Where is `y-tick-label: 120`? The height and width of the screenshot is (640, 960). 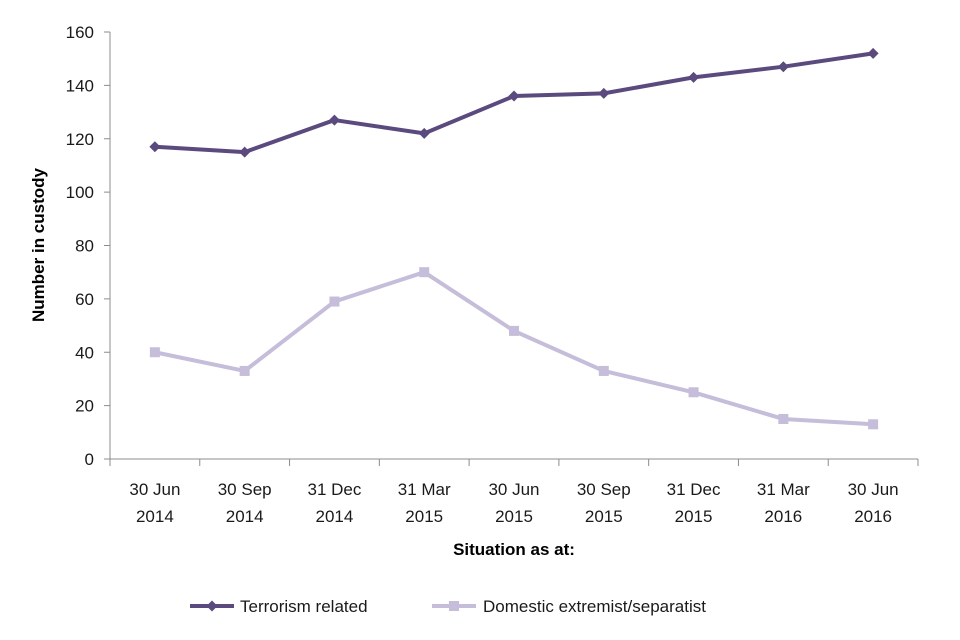
y-tick-label: 120 is located at coordinates (80, 139).